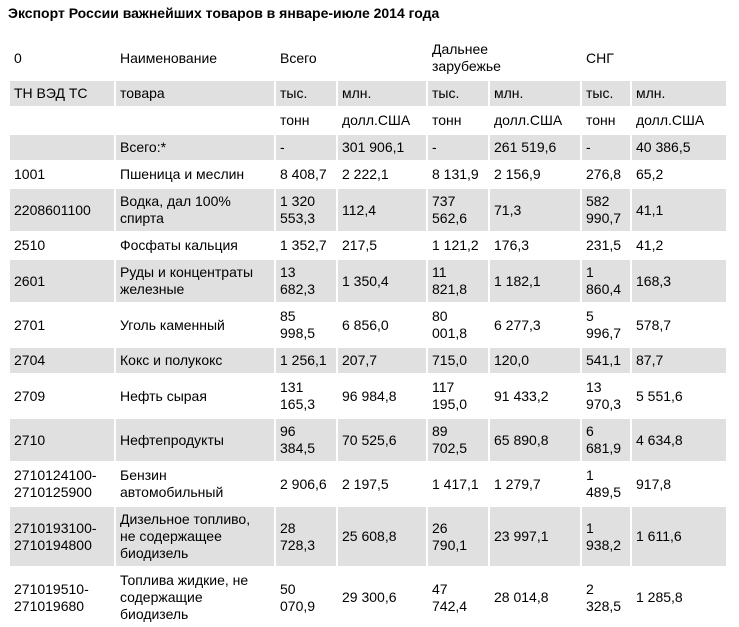 The width and height of the screenshot is (739, 627). I want to click on cell-value: 41,1, so click(679, 210).